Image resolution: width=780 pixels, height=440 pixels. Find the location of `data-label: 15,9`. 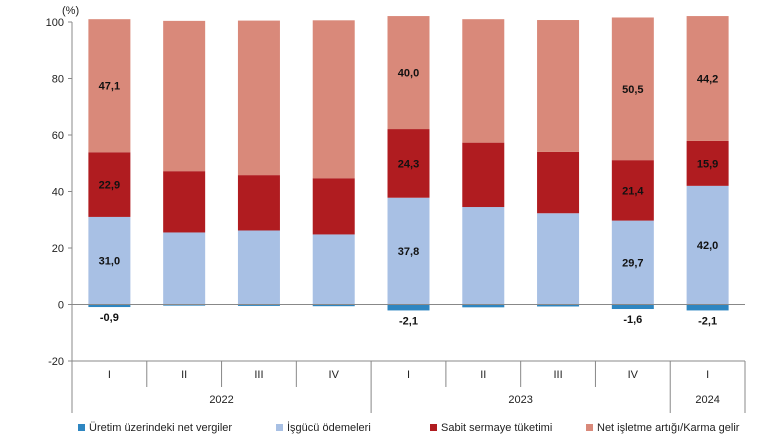

data-label: 15,9 is located at coordinates (707, 164).